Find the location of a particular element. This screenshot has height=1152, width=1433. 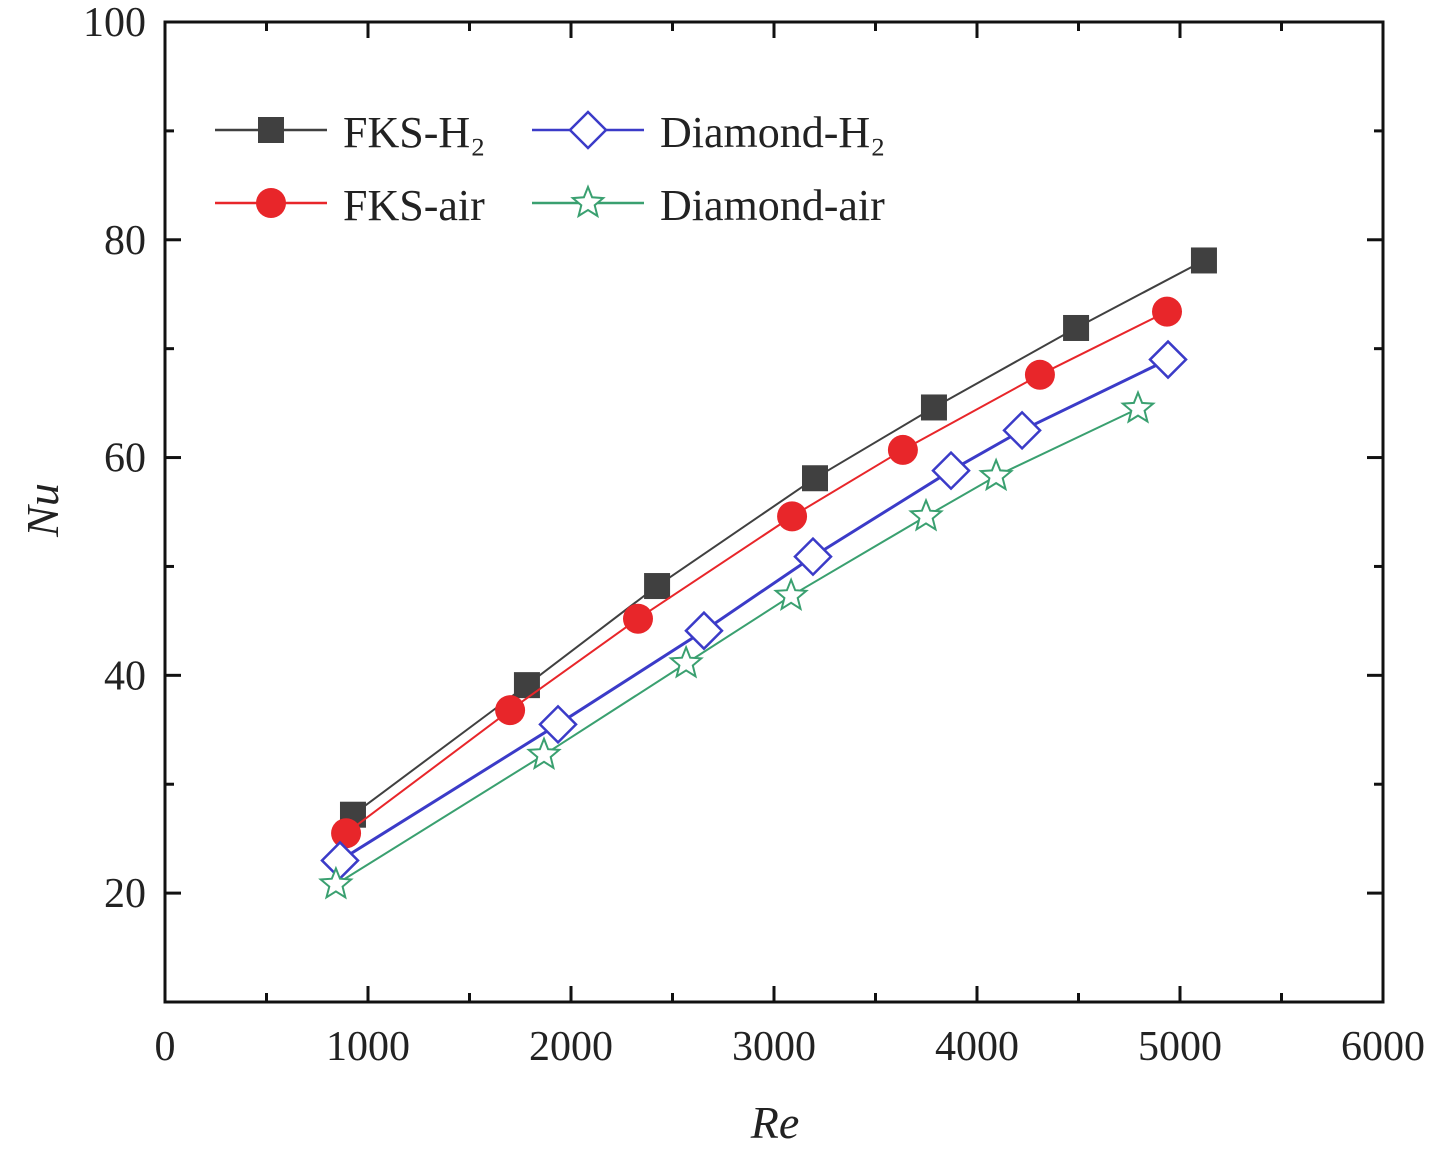

y-tick-label: 80 is located at coordinates (125, 241).